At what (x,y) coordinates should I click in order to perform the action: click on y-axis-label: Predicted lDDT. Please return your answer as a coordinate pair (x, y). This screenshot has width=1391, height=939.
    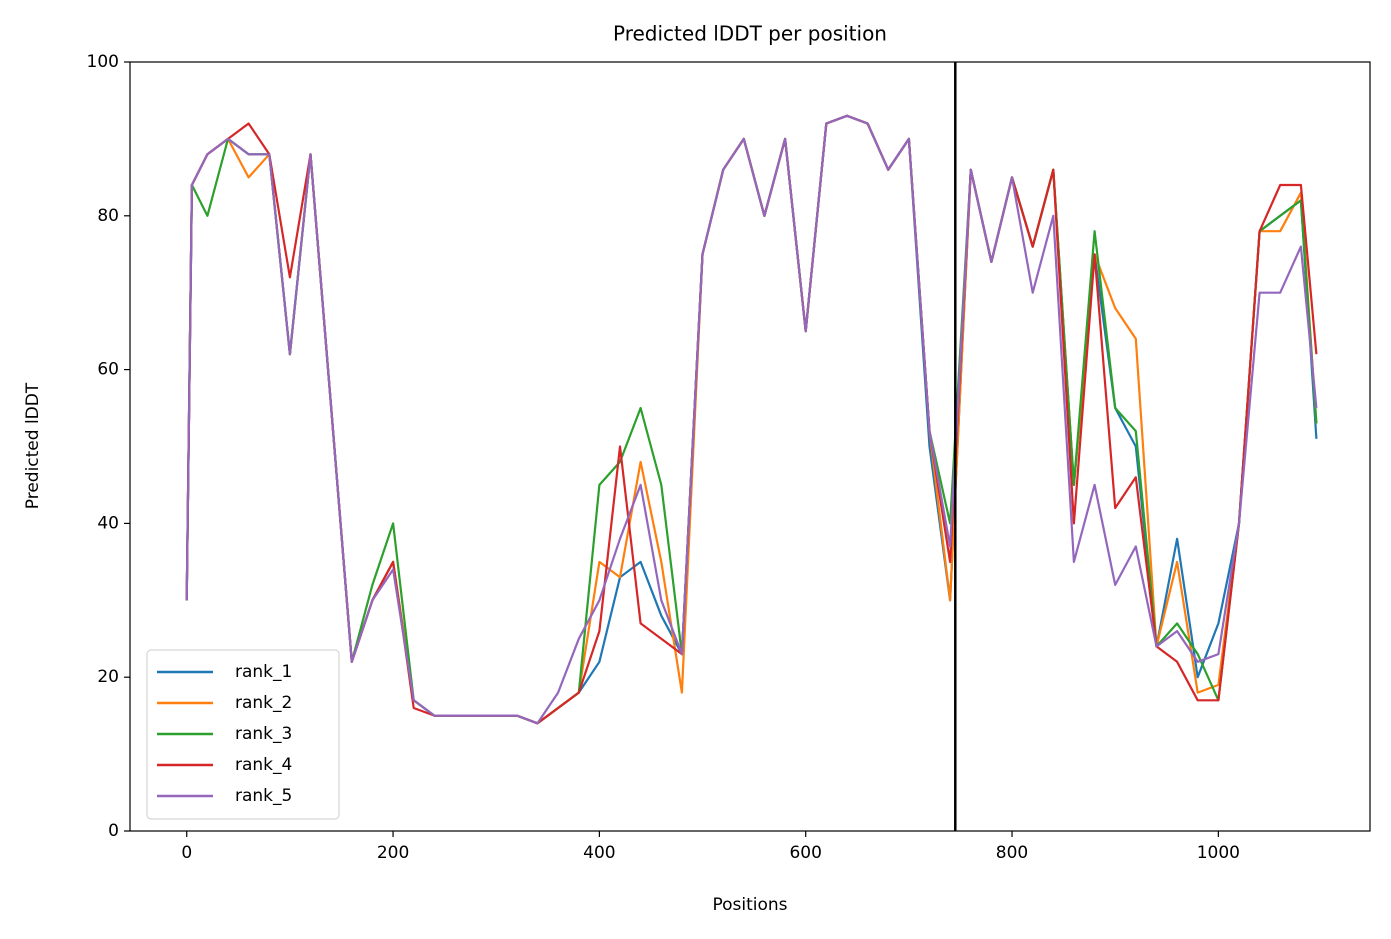
    Looking at the image, I should click on (33, 445).